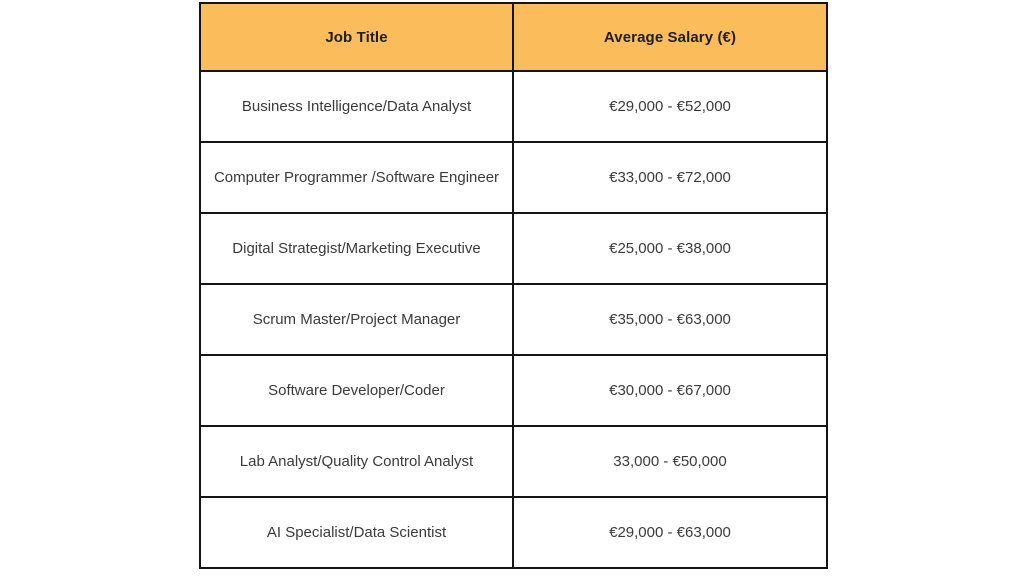 The image size is (1024, 576). What do you see at coordinates (356, 106) in the screenshot?
I see `job-title-cell: Business Intelligence/Data Analyst` at bounding box center [356, 106].